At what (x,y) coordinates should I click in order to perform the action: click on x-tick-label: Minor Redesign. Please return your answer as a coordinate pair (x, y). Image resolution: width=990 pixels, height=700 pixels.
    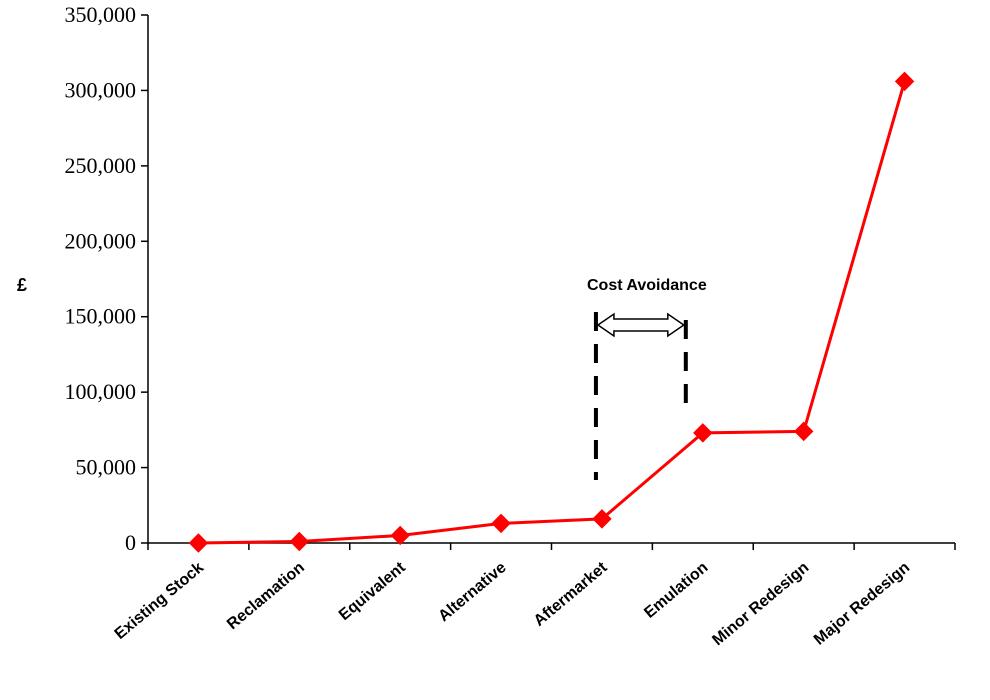
    Looking at the image, I should click on (760, 604).